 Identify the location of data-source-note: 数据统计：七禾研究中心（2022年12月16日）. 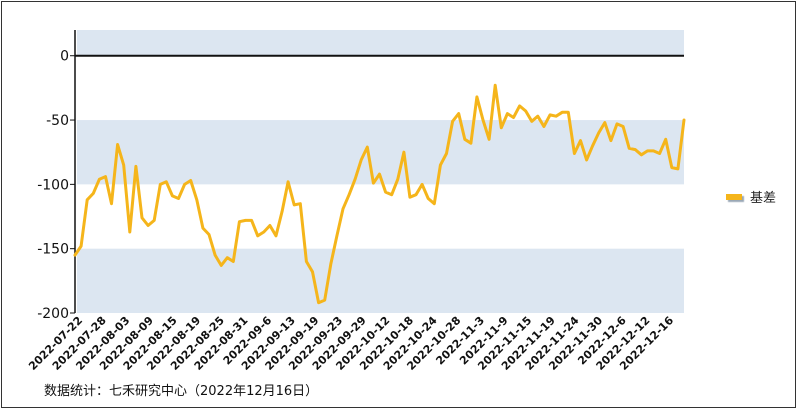
(181, 391).